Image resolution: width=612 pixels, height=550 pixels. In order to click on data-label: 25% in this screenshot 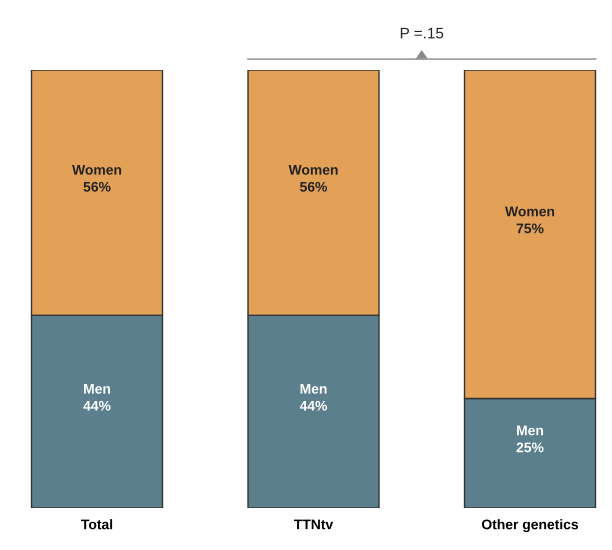, I will do `click(530, 447)`.